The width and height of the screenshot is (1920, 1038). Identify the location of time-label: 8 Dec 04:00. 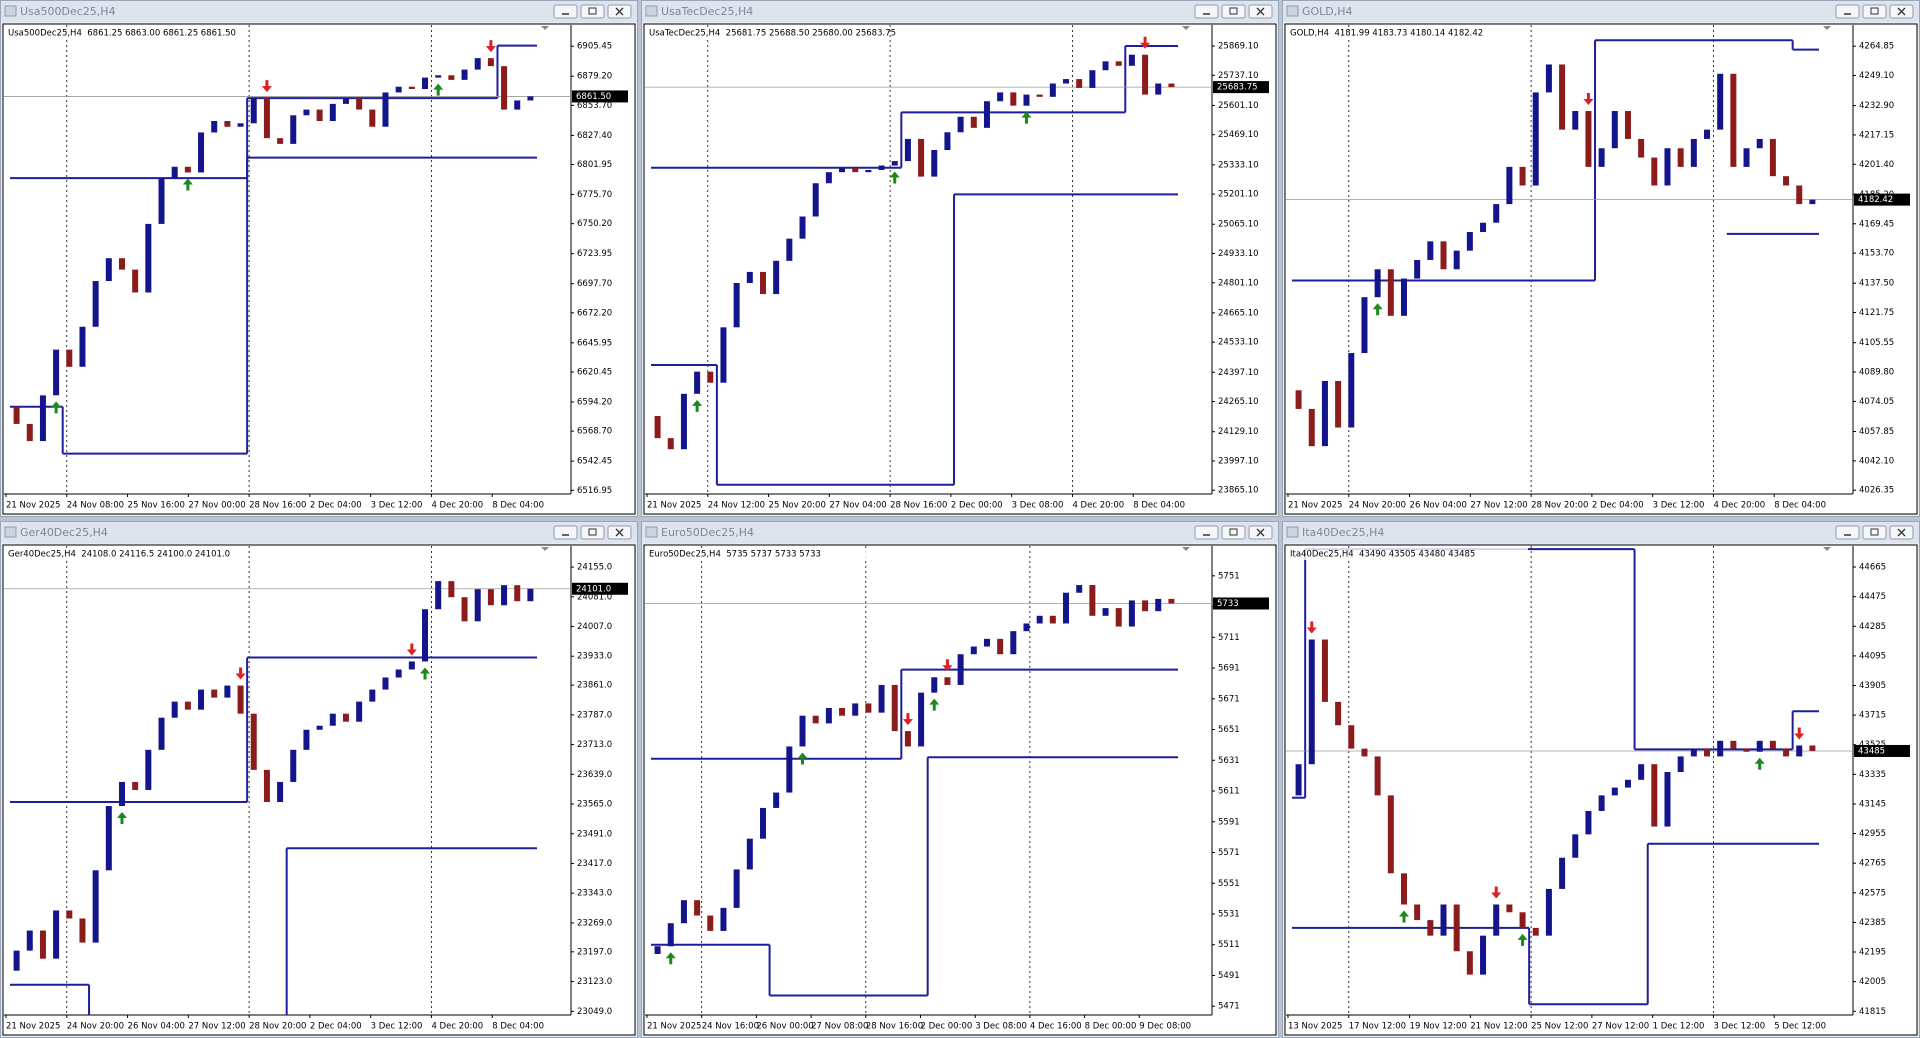
(1159, 506).